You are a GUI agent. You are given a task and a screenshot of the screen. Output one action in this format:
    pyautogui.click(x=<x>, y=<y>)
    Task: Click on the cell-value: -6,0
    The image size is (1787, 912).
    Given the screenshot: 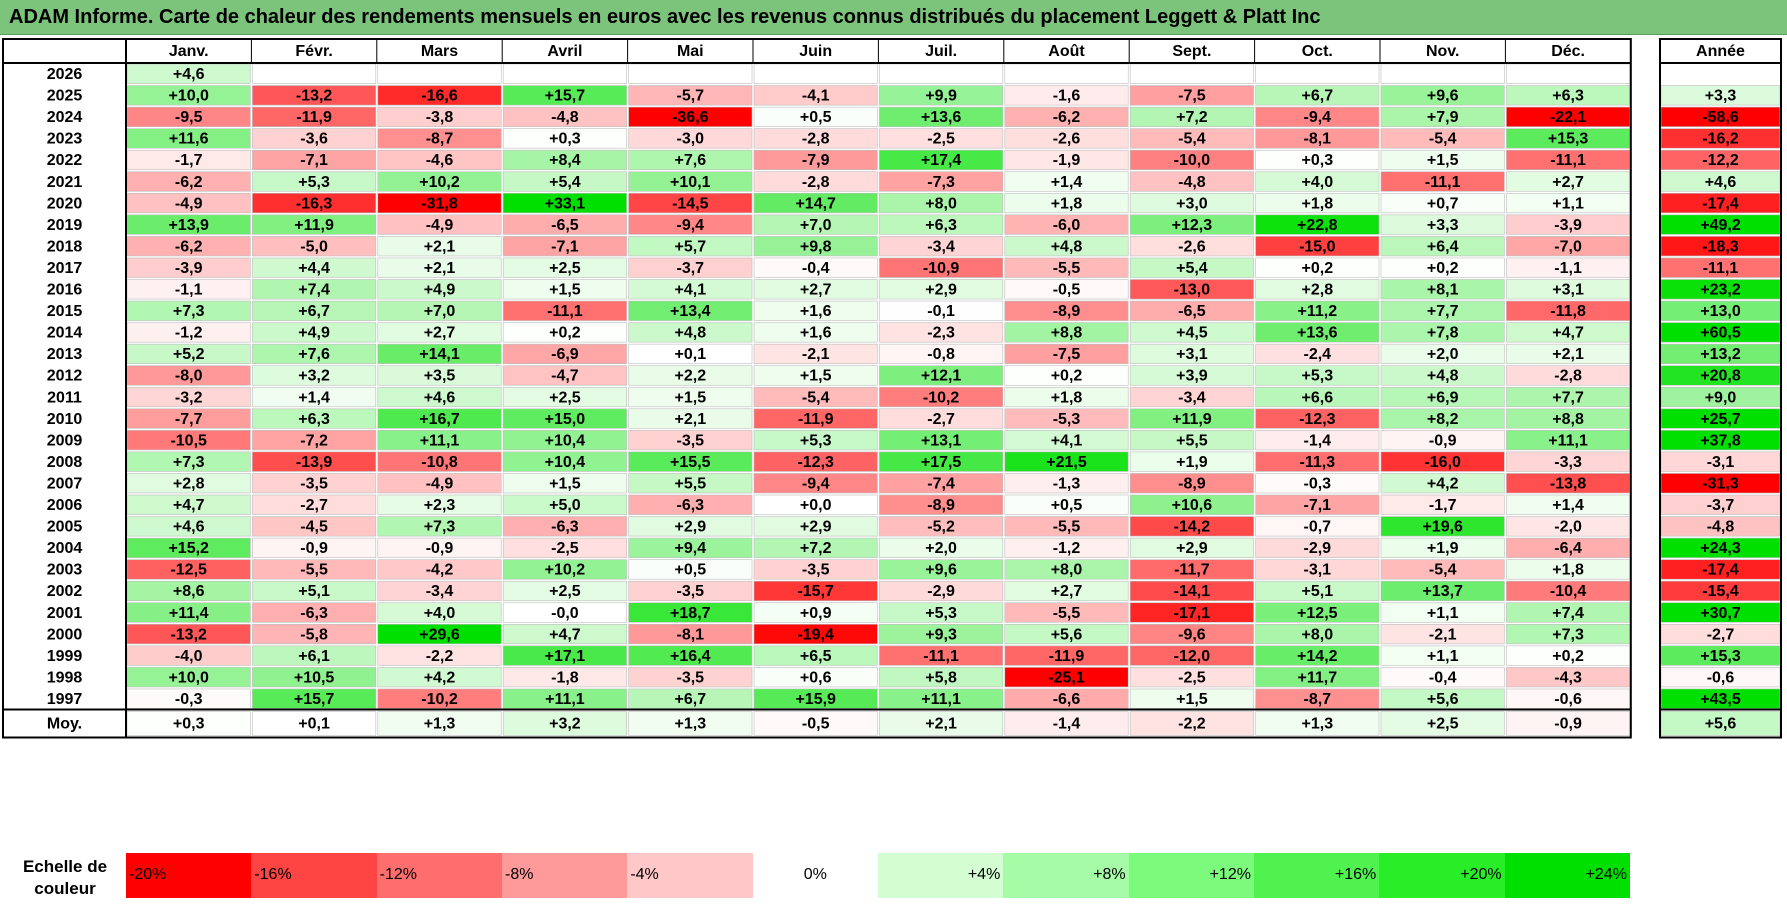 What is the action you would take?
    pyautogui.click(x=1067, y=225)
    